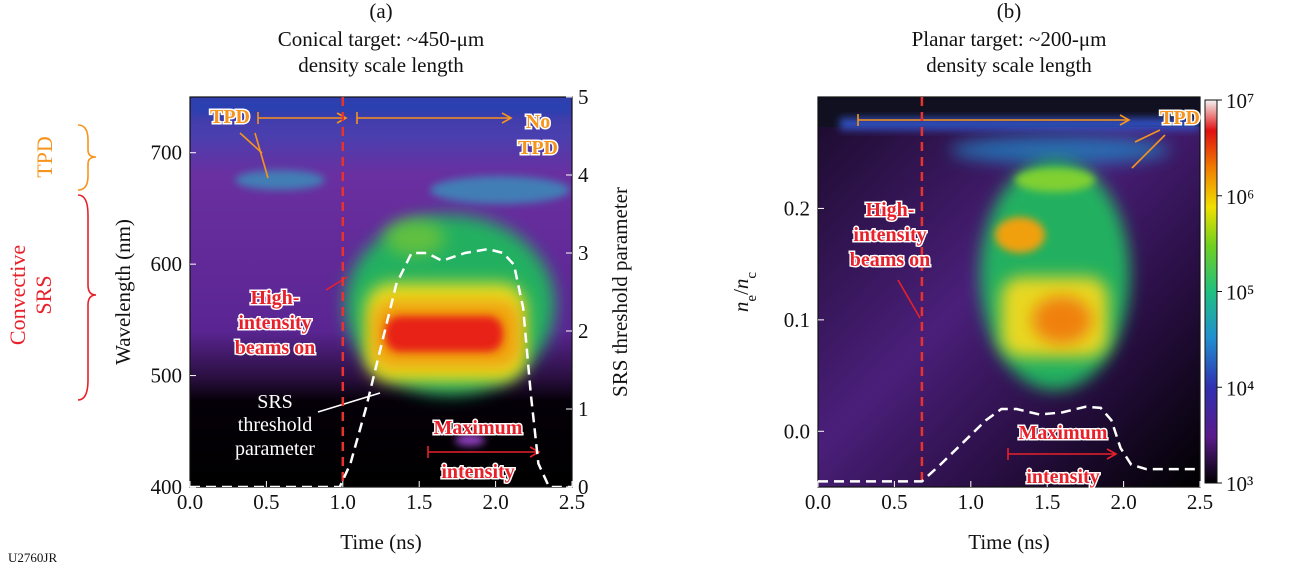 The height and width of the screenshot is (571, 1297). I want to click on y-axis-label: Wavelength (nm), so click(123, 292).